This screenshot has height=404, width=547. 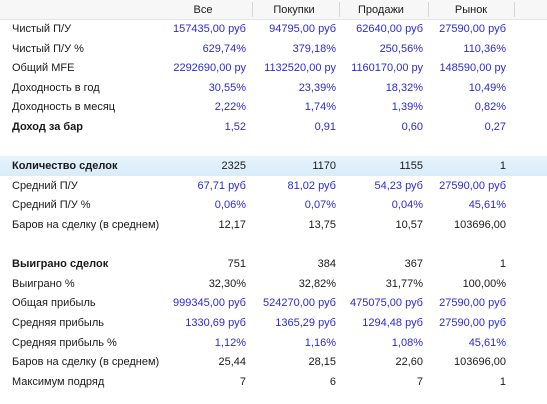 I want to click on row-value: 1,08%, so click(x=407, y=342).